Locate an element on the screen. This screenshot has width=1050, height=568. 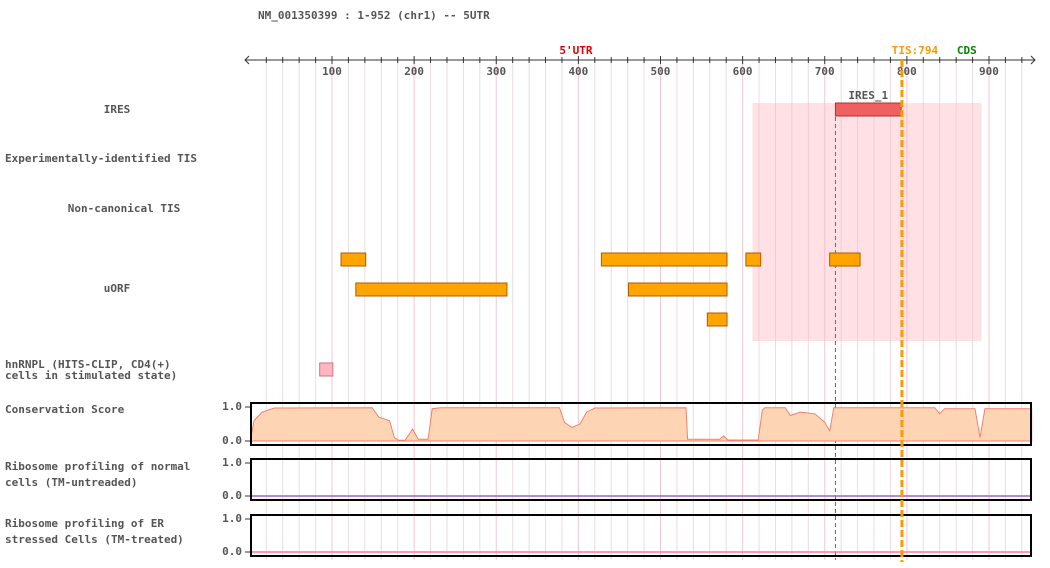
x-tick-label: 100 is located at coordinates (332, 71).